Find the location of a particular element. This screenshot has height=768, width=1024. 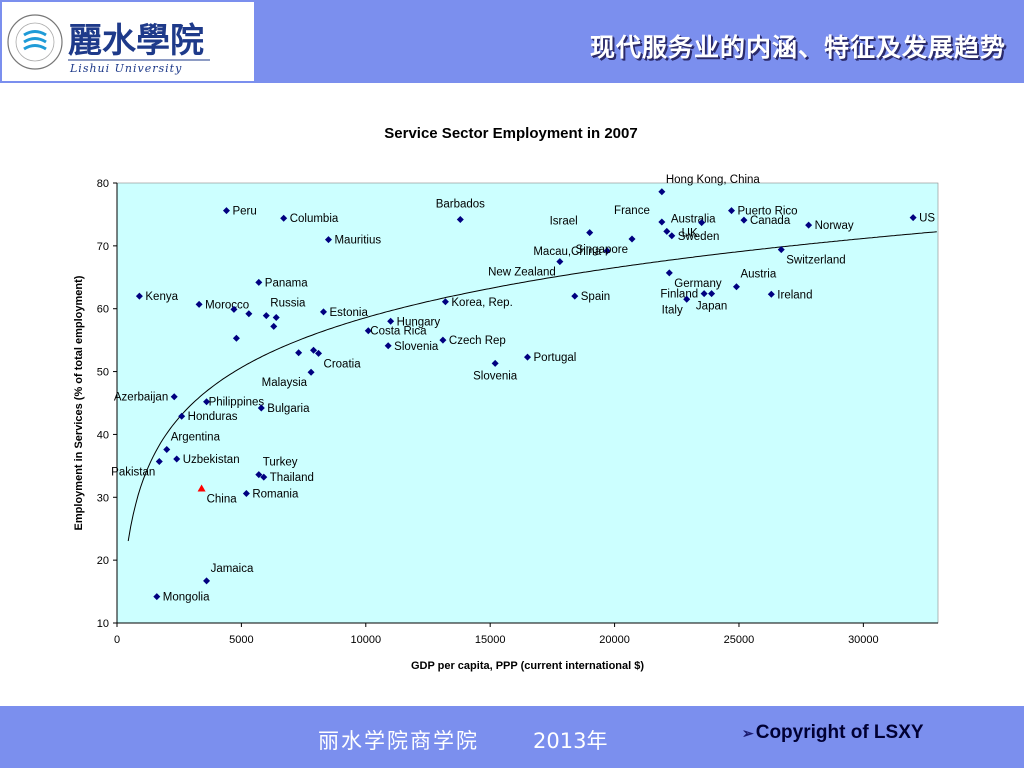

data-label: Pakistan is located at coordinates (133, 472).